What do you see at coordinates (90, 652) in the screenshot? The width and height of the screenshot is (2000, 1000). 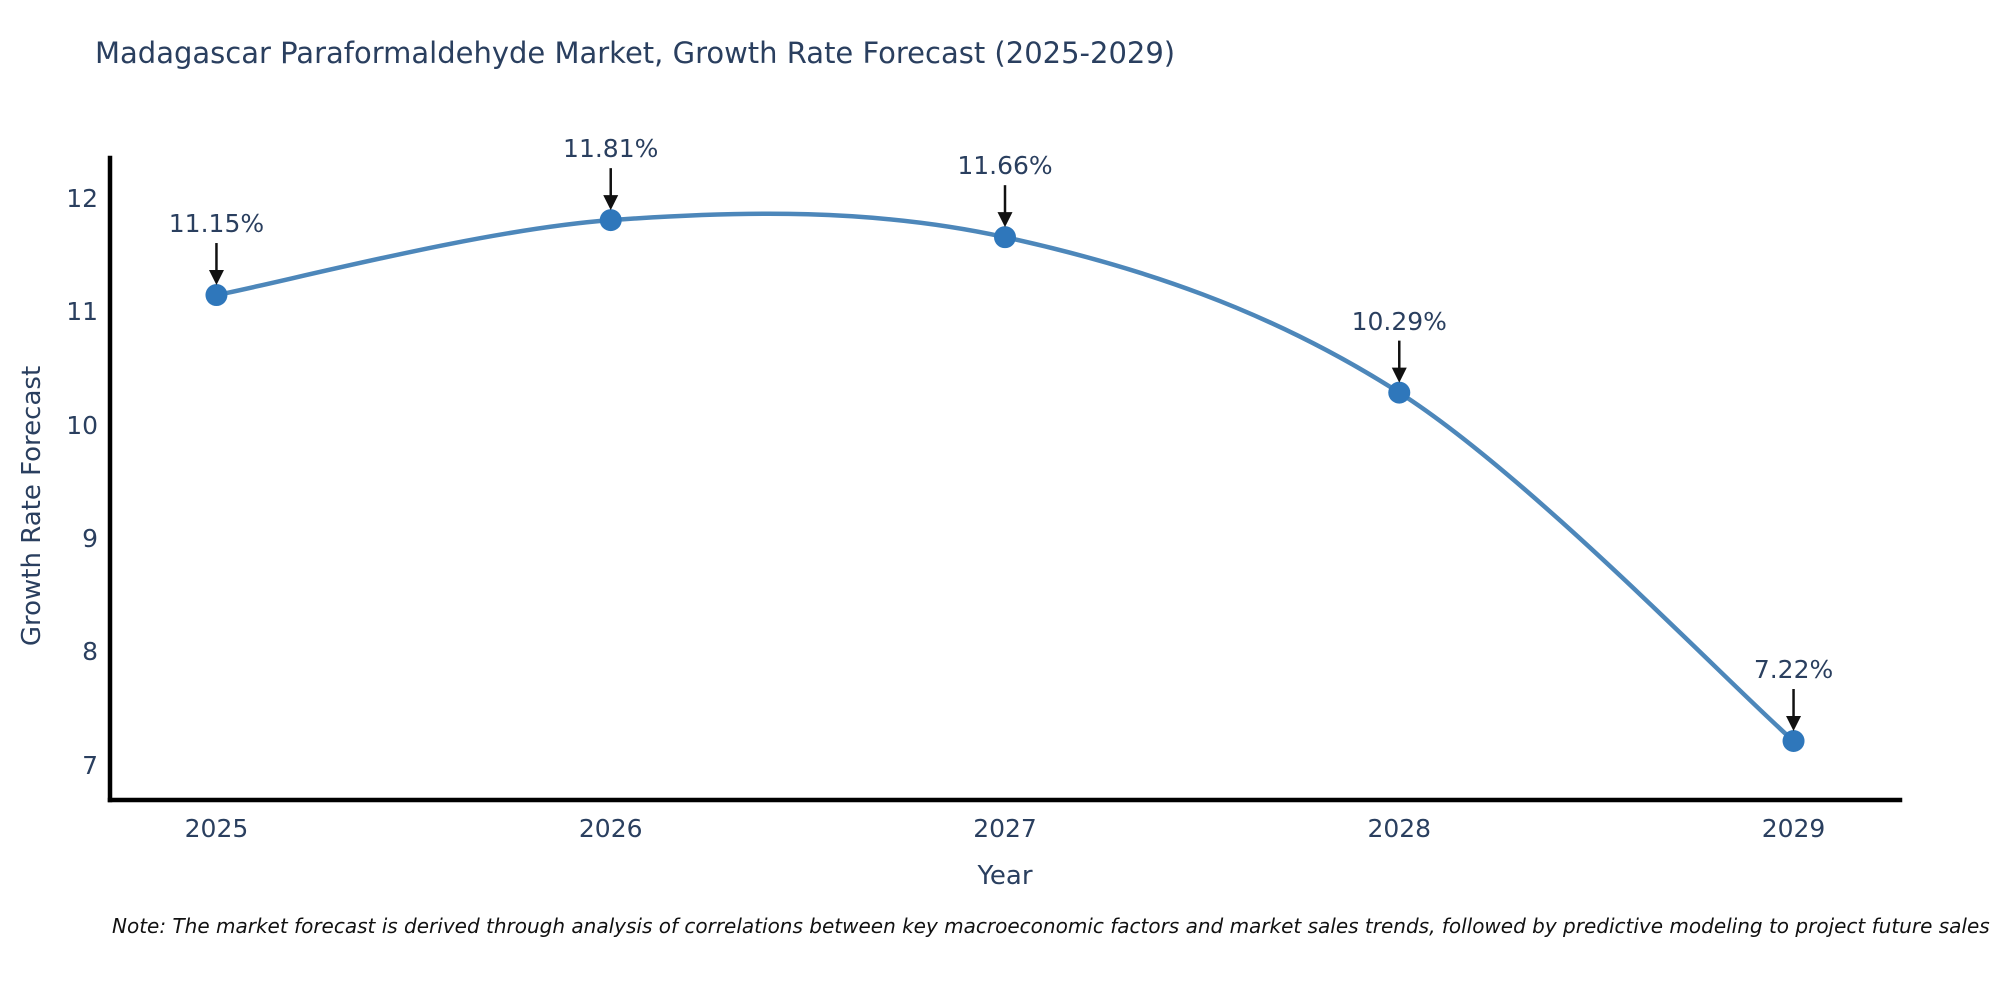 I see `y-tick-label: 8` at bounding box center [90, 652].